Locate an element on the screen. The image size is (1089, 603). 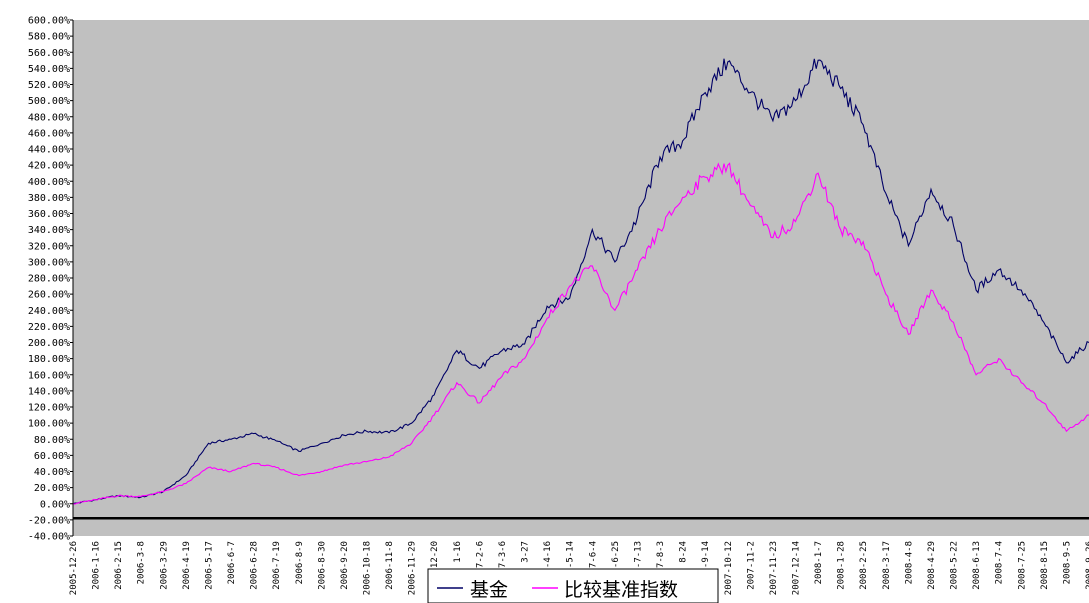
x-tick-label: 2006-1-16 is located at coordinates (97, 565).